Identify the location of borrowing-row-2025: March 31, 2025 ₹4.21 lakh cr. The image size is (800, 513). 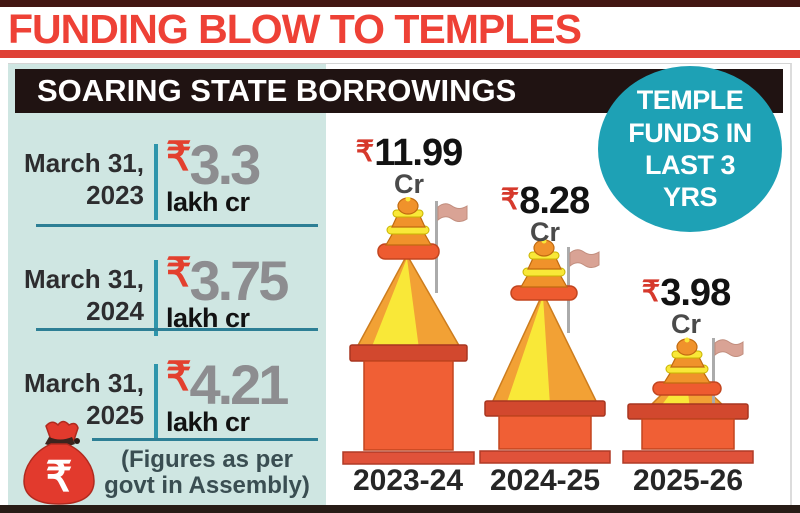
(168, 398).